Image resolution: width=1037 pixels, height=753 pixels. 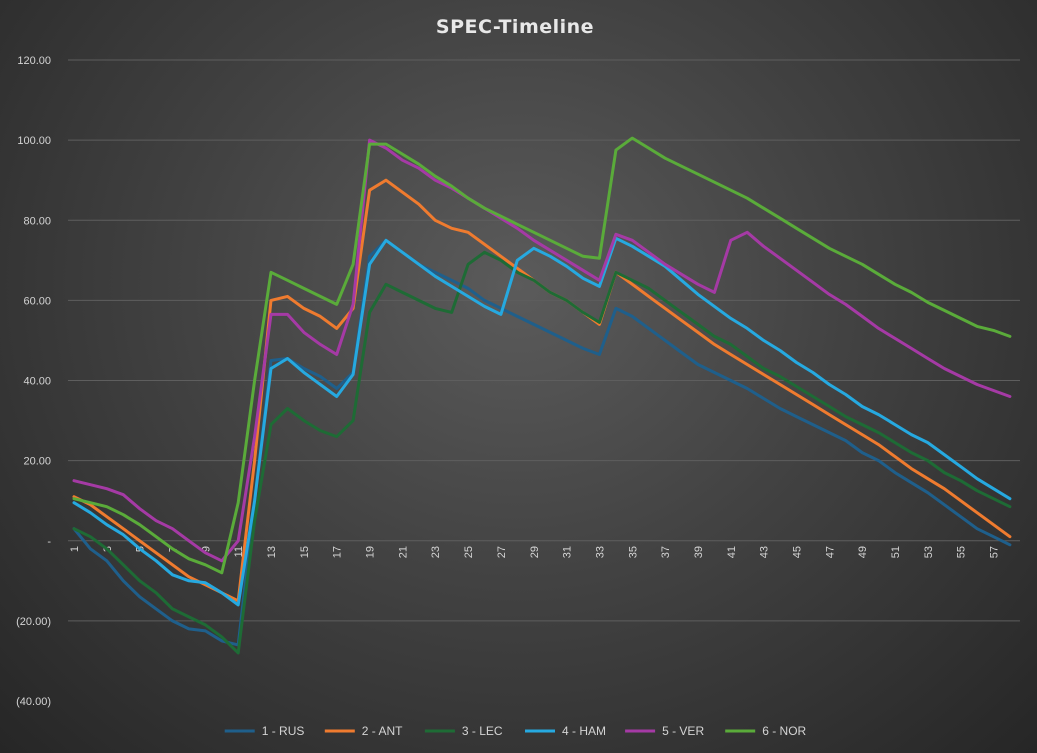 I want to click on x-tick-label: 41, so click(x=732, y=552).